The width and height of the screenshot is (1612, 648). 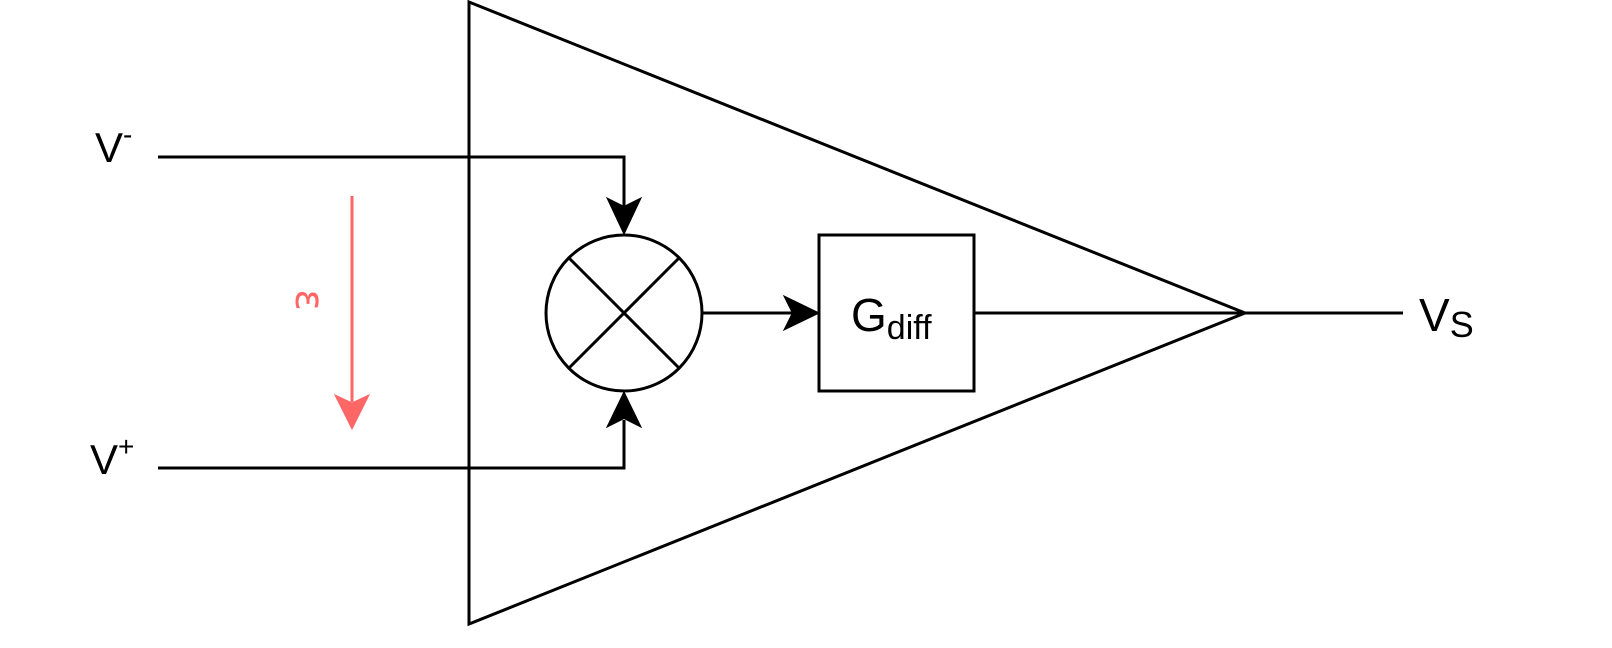 What do you see at coordinates (1434, 315) in the screenshot?
I see `output-symbol: V` at bounding box center [1434, 315].